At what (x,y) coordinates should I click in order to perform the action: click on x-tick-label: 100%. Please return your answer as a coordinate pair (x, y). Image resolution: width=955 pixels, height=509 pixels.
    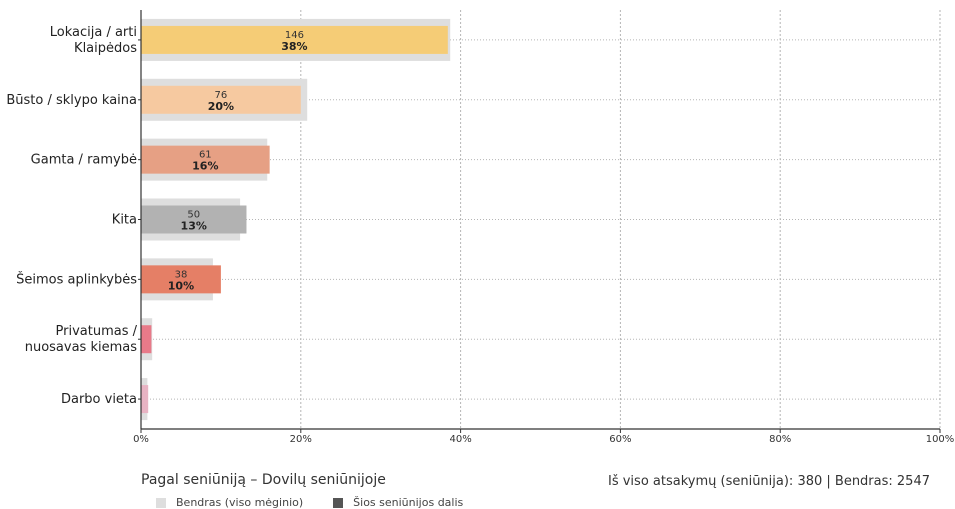
    Looking at the image, I should click on (940, 439).